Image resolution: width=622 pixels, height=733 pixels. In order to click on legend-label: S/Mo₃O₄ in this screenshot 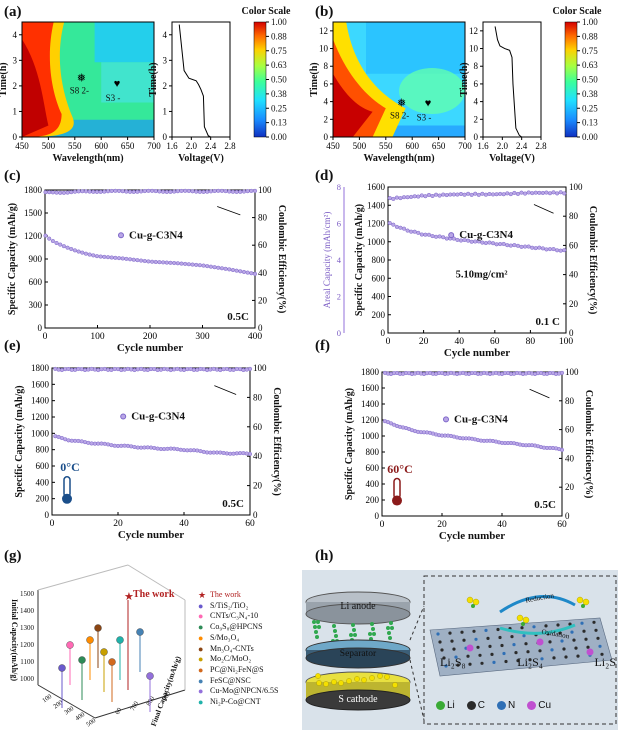, I will do `click(225, 637)`.